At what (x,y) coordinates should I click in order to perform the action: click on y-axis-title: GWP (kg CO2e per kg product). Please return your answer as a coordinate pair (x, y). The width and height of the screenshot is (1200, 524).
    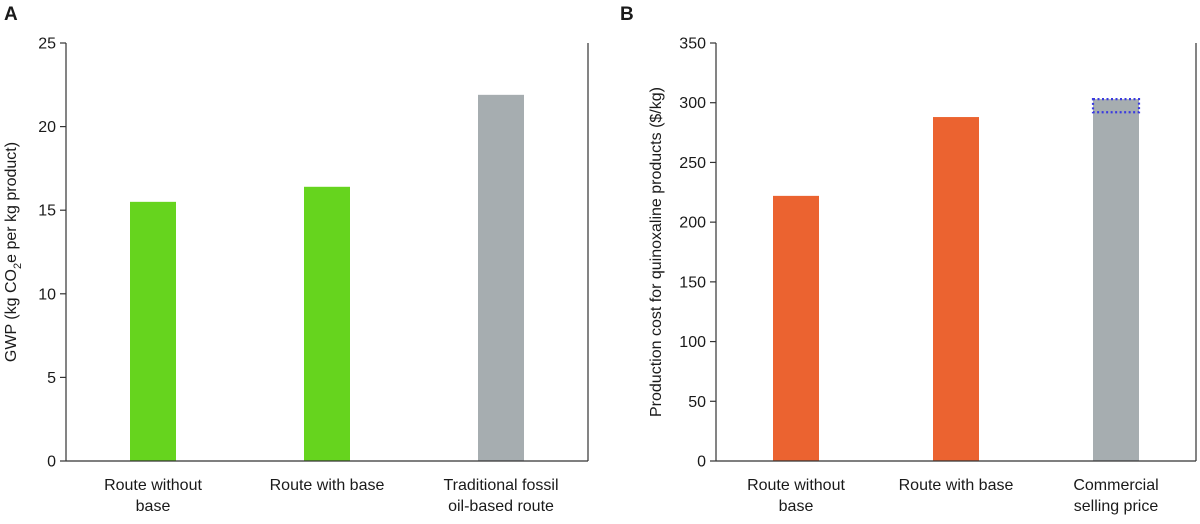
    Looking at the image, I should click on (13, 252).